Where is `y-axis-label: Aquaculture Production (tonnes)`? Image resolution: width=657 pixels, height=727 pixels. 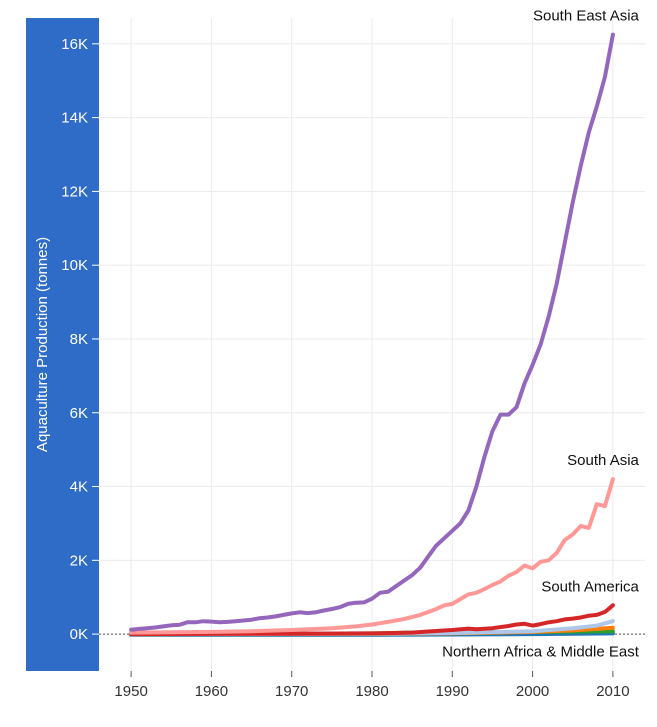 y-axis-label: Aquaculture Production (tonnes) is located at coordinates (42, 344).